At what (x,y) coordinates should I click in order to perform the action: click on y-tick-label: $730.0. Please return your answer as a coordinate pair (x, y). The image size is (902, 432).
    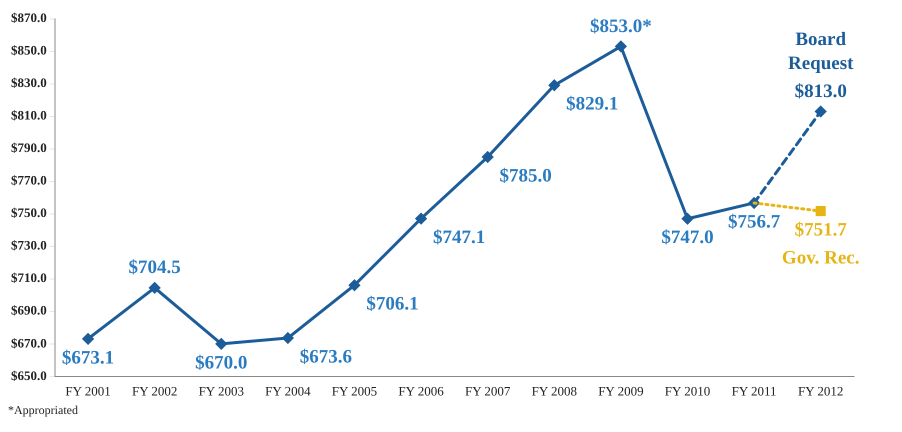
    Looking at the image, I should click on (29, 245).